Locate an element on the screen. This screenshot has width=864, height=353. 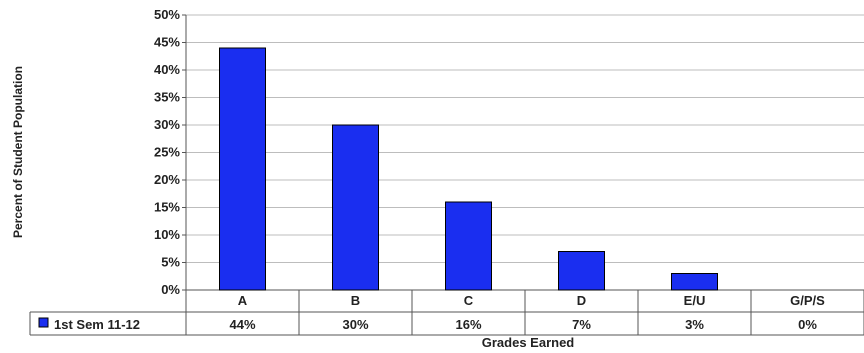
y-tick-label: 40% is located at coordinates (167, 69).